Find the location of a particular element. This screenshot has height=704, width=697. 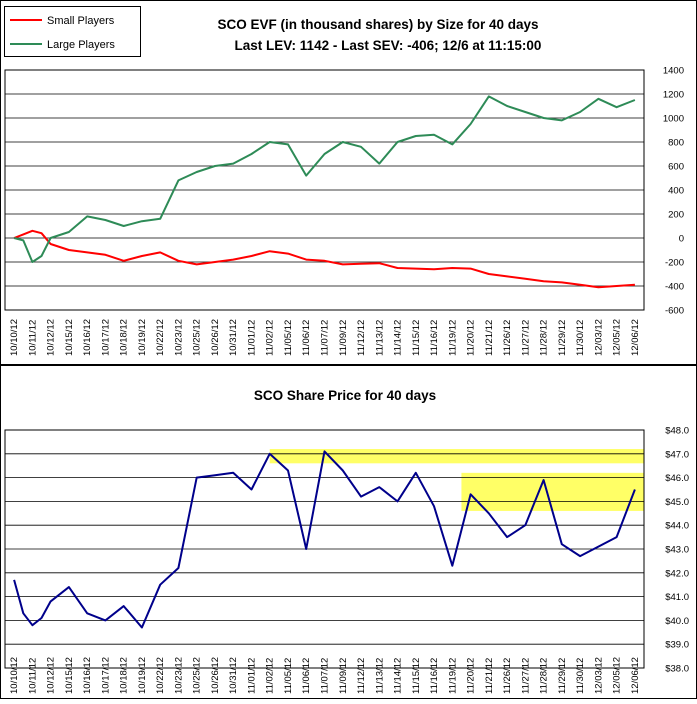

x-tick-label: 11/01/12 is located at coordinates (251, 676).